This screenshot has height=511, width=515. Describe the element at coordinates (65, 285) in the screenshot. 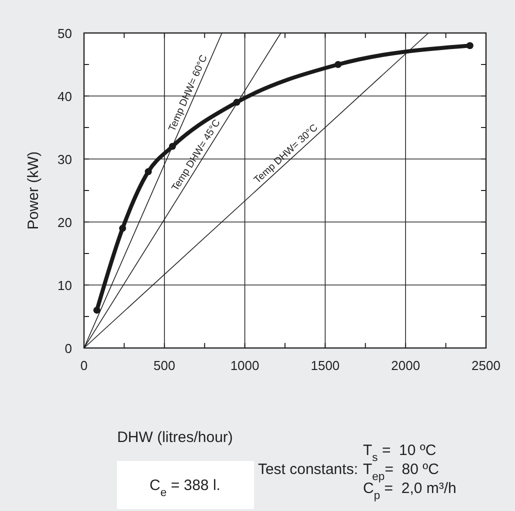

I see `y-tick-label: 10` at that location.